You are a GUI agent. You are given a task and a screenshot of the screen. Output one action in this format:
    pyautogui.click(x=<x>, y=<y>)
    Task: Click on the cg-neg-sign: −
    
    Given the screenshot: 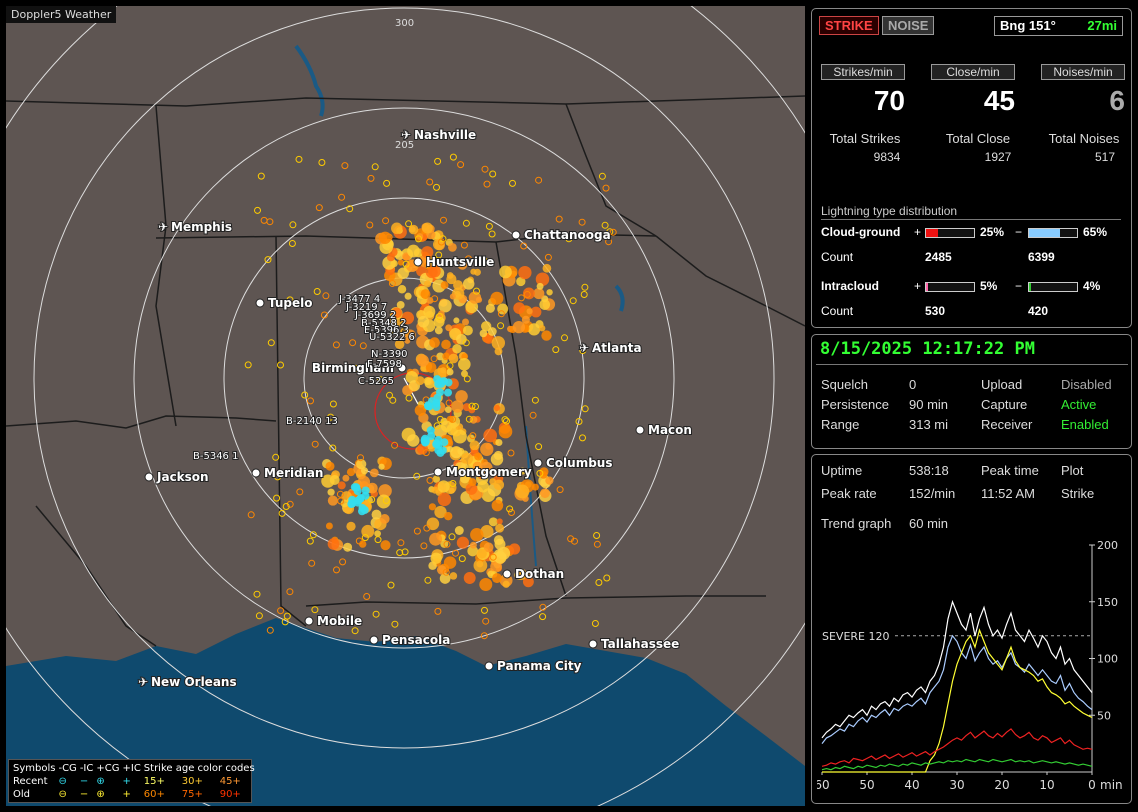 What is the action you would take?
    pyautogui.click(x=1019, y=232)
    